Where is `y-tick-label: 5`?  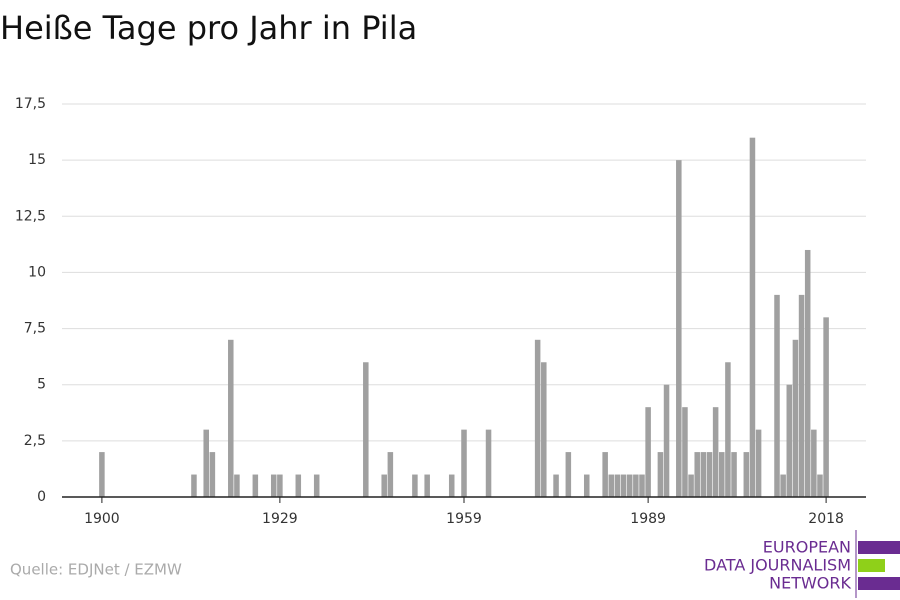
y-tick-label: 5 is located at coordinates (41, 385).